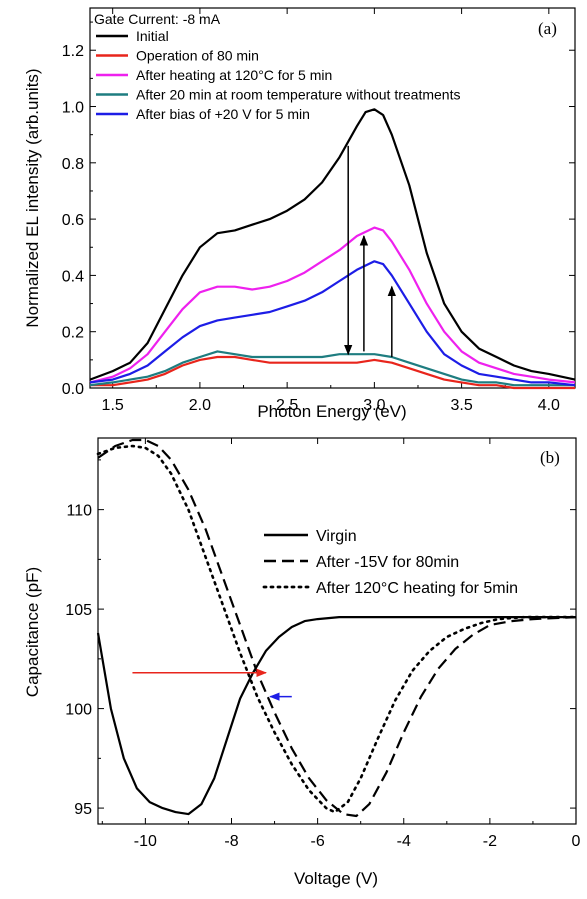 The image size is (587, 899). Describe the element at coordinates (417, 588) in the screenshot. I see `legend-label-b-2: After 120°C heating for 5min` at that location.